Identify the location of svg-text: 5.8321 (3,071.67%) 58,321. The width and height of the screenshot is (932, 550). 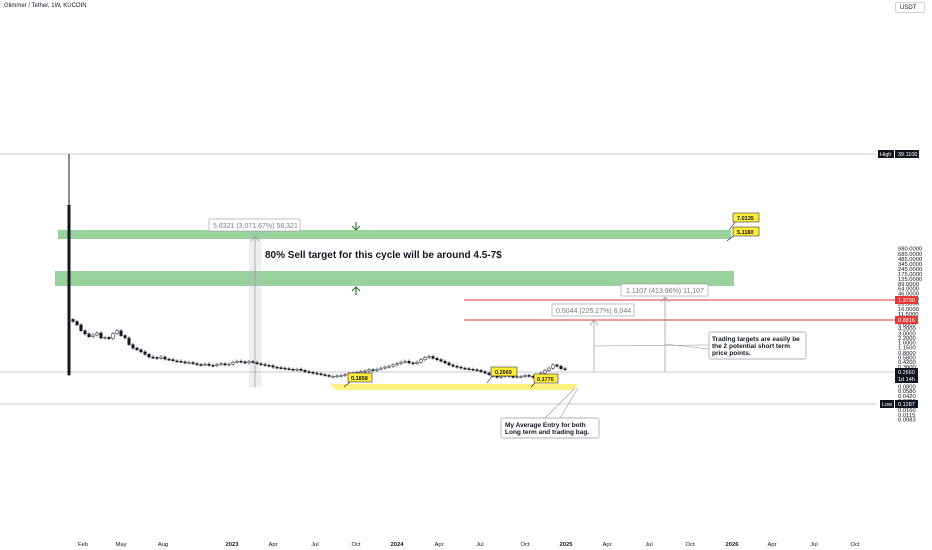
(255, 226).